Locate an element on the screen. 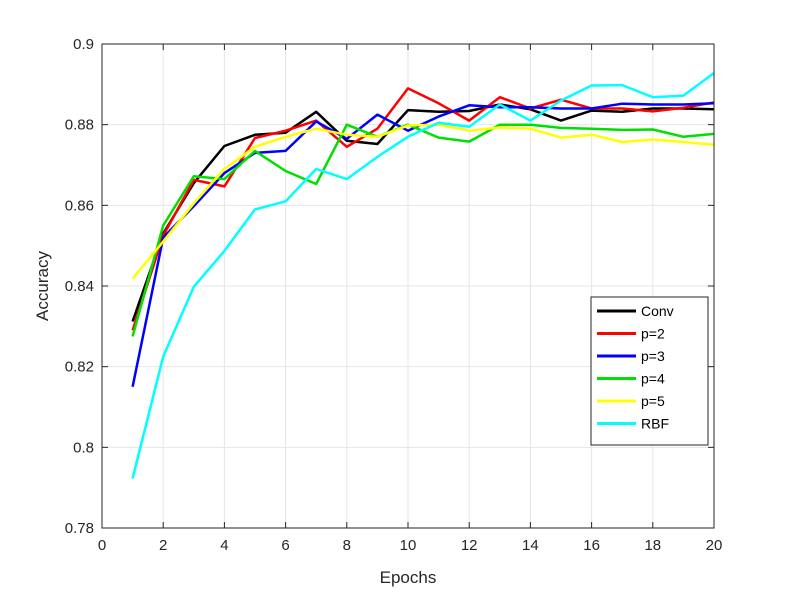 The width and height of the screenshot is (789, 592). x-tick-label: 12 is located at coordinates (469, 545).